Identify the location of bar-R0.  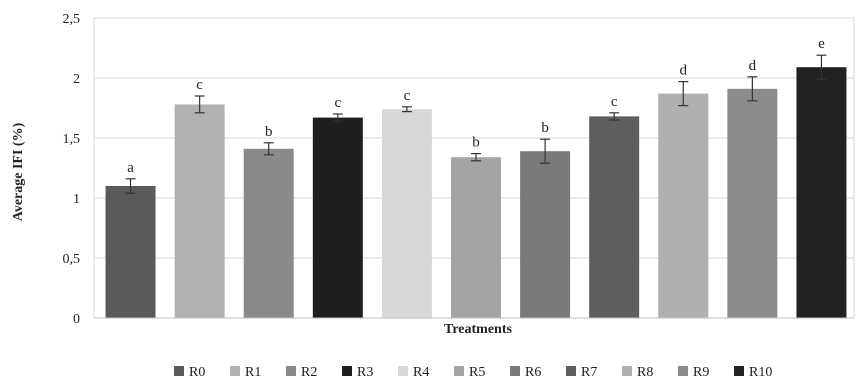
(130, 252).